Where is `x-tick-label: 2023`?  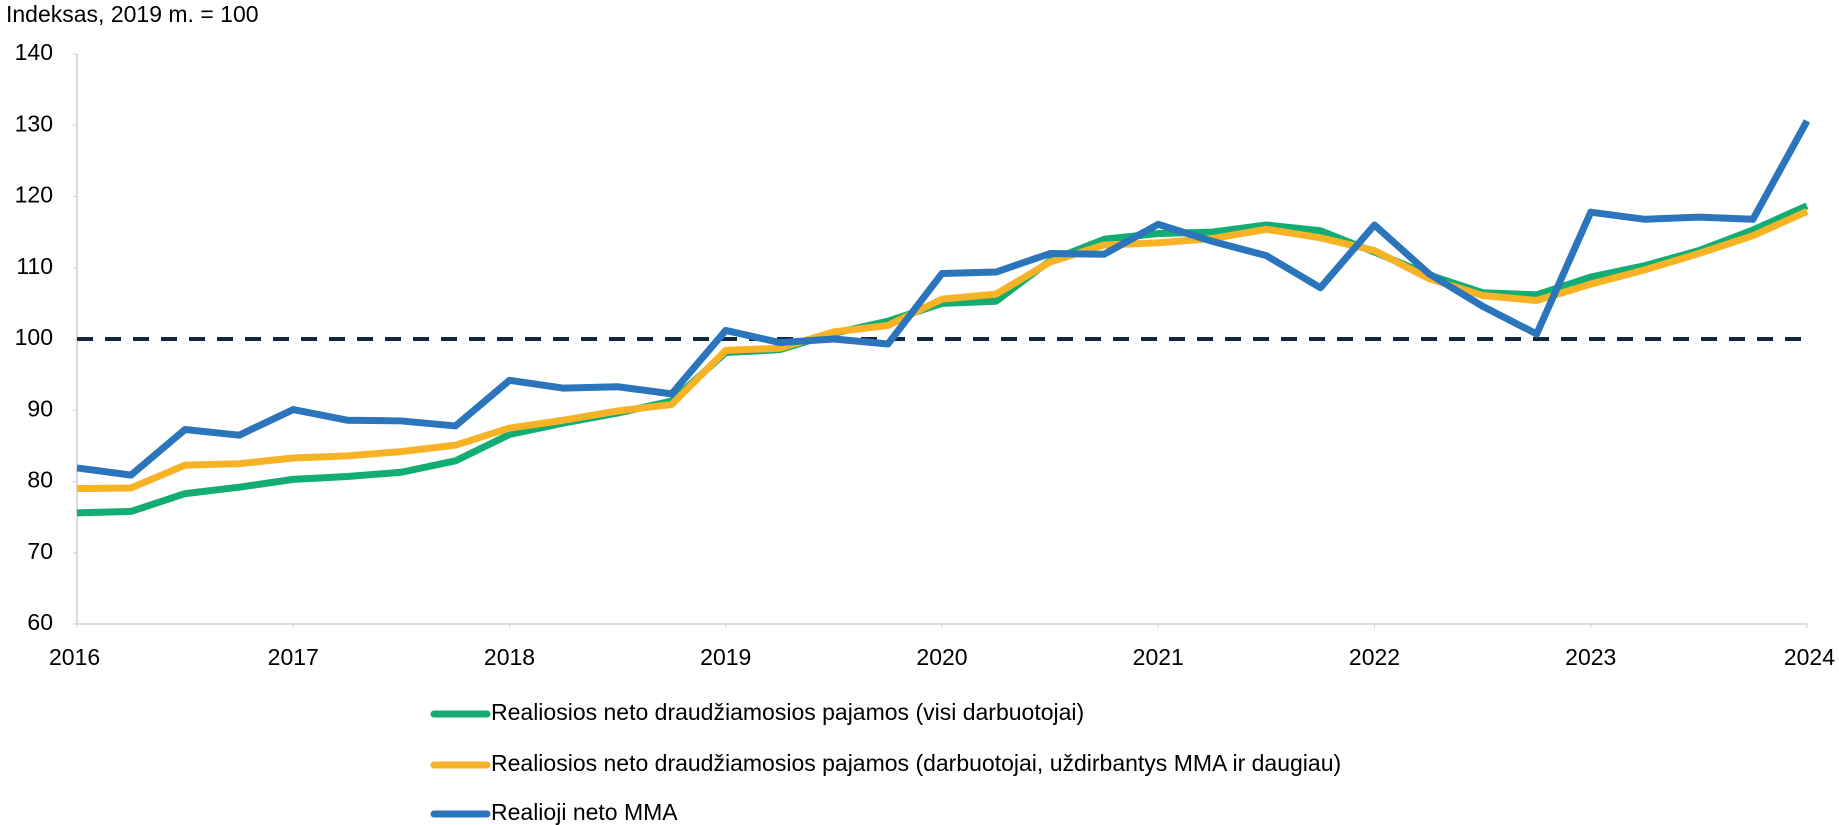 x-tick-label: 2023 is located at coordinates (1590, 657).